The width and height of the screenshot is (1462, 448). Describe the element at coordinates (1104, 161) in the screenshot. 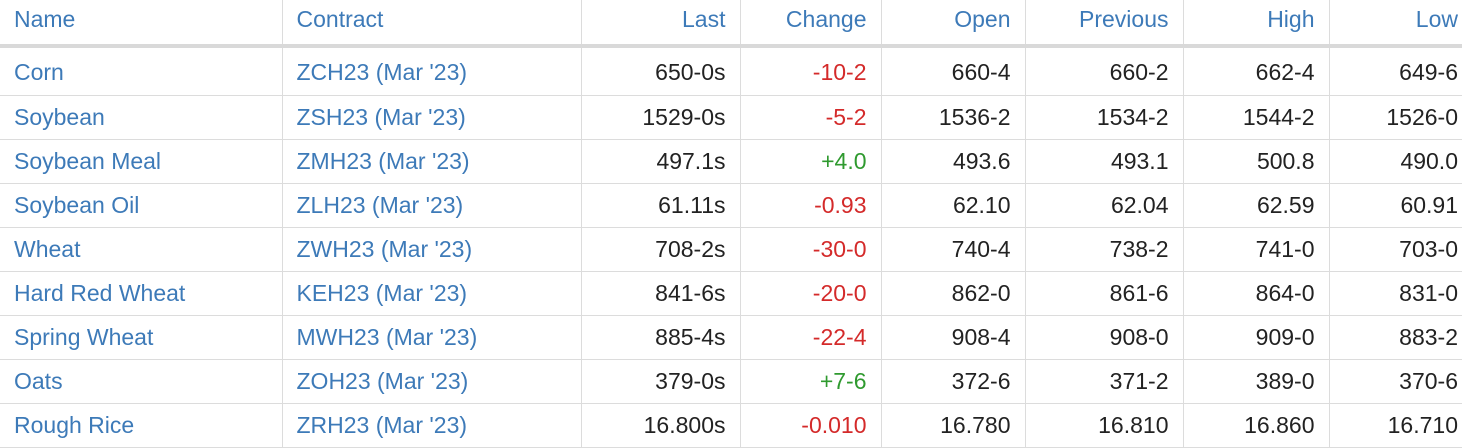

I see `previous-price: 493.1` at that location.